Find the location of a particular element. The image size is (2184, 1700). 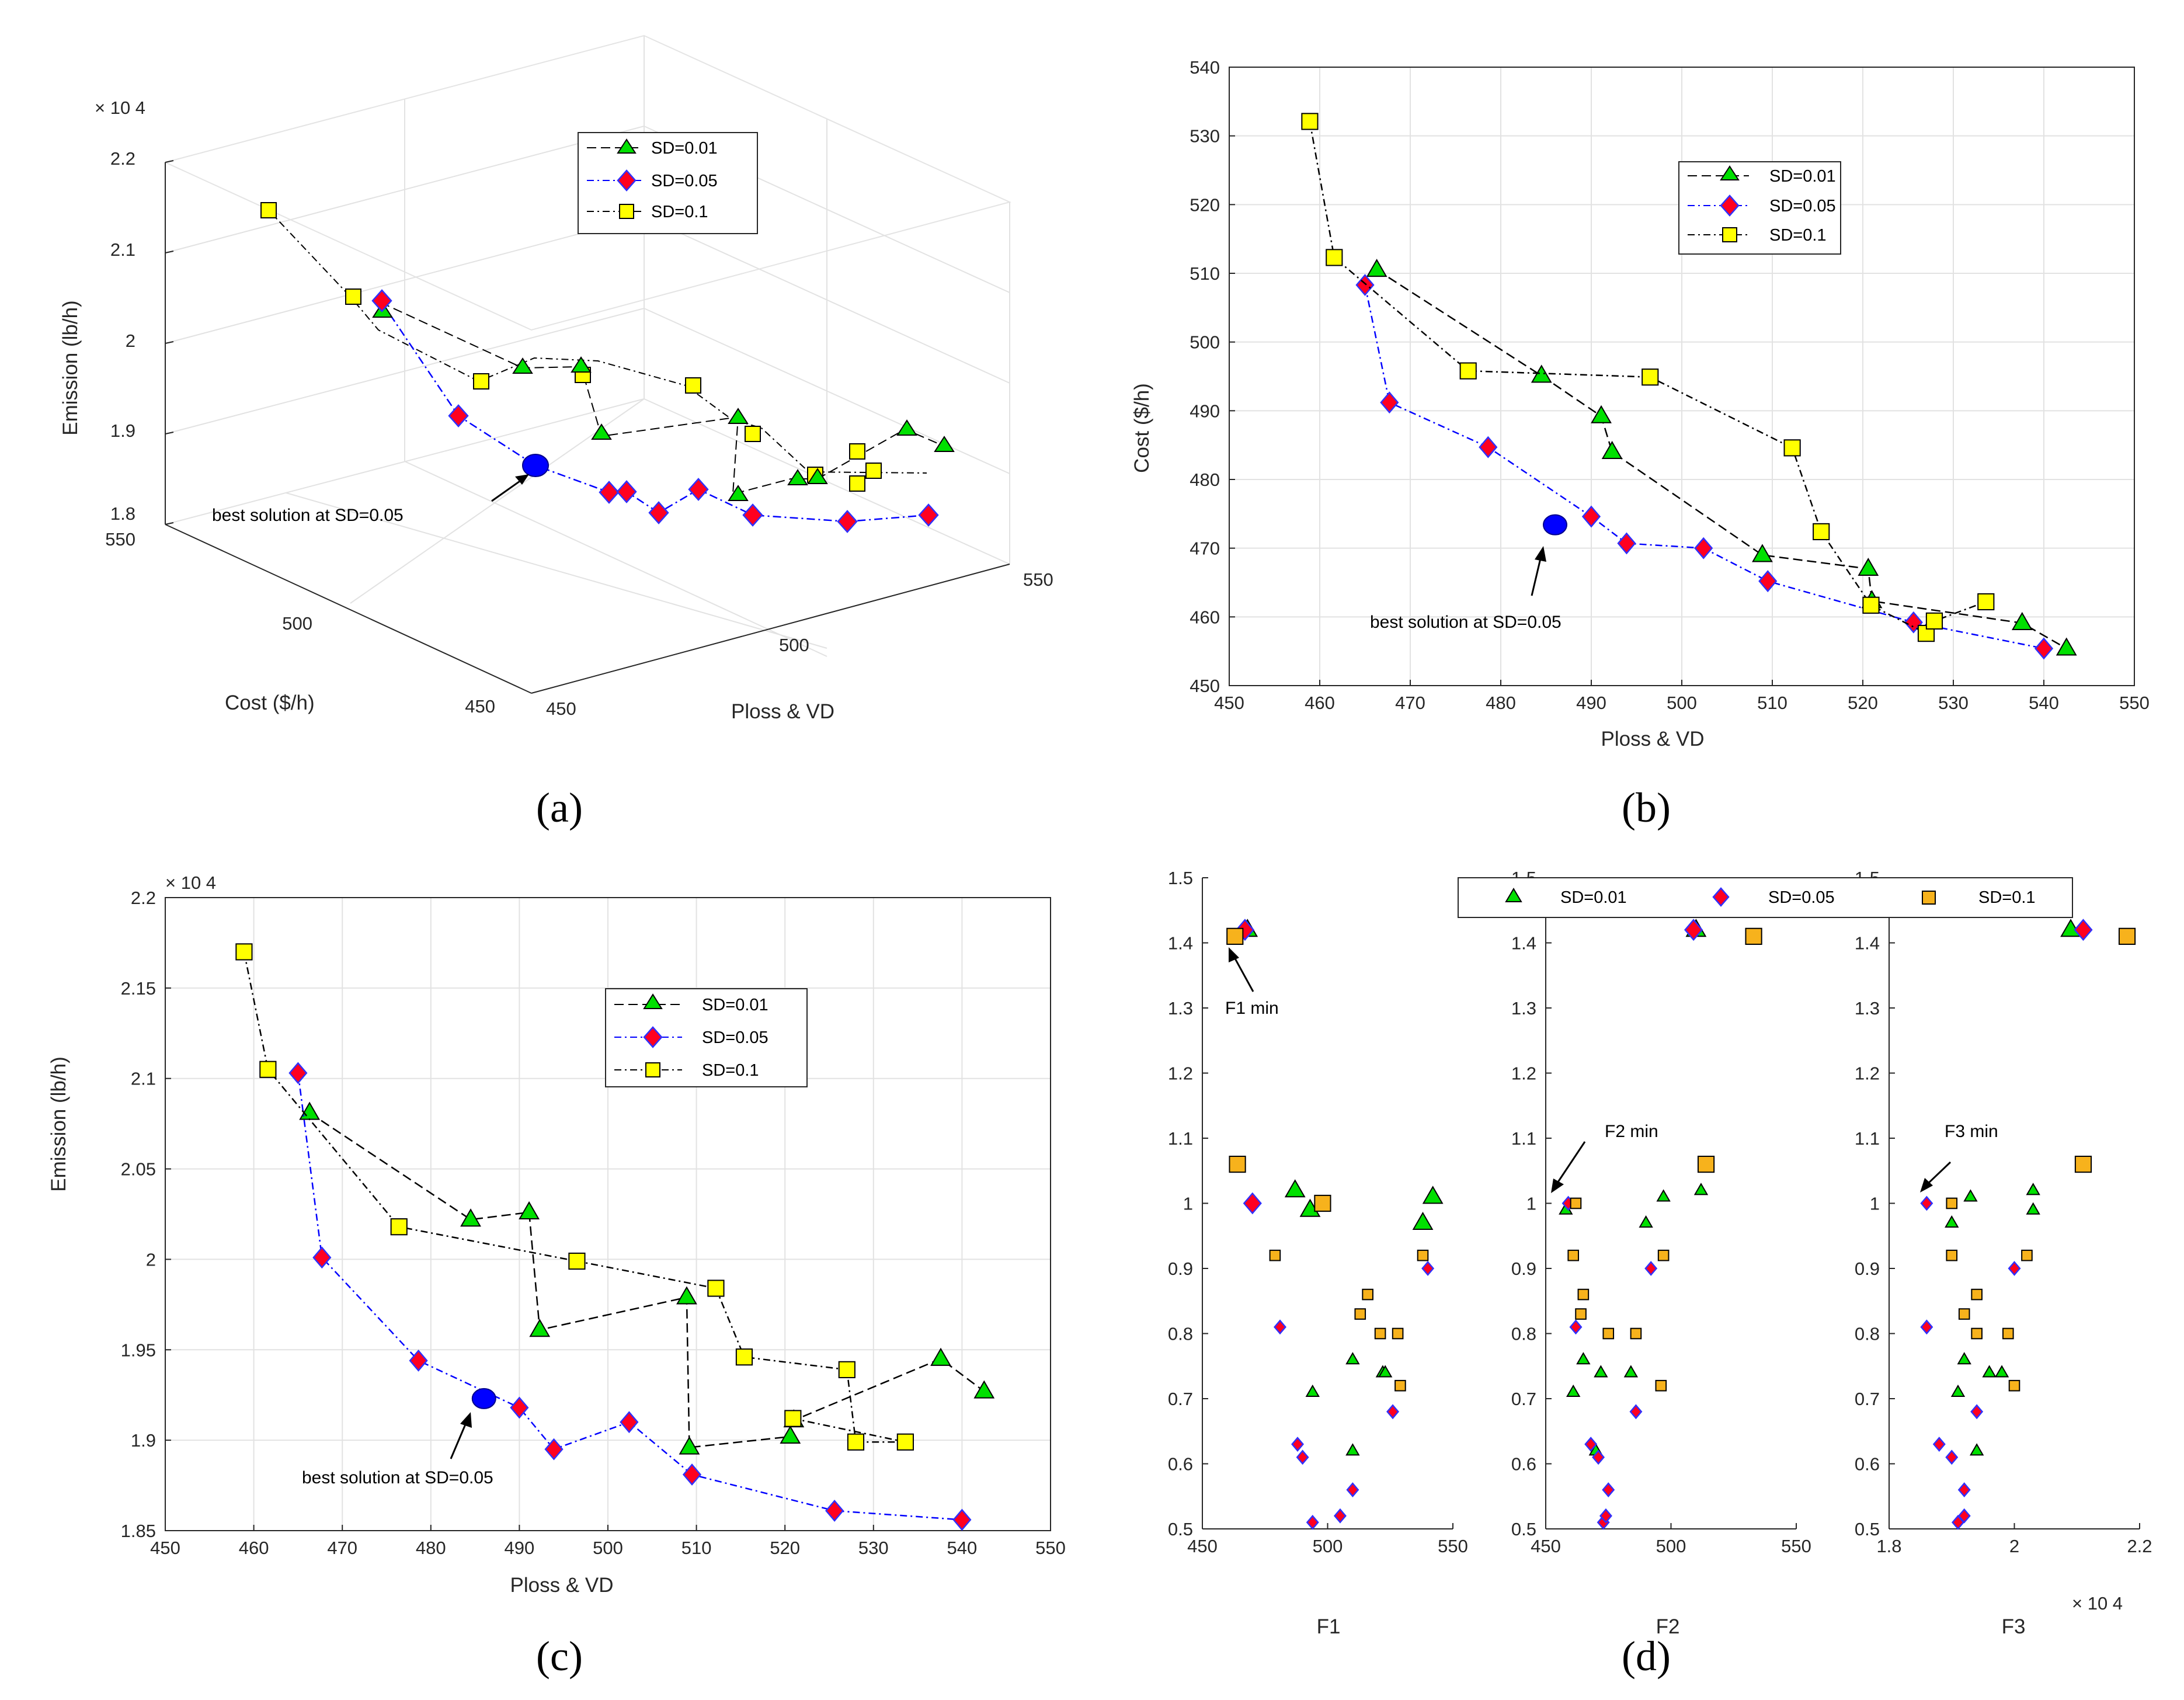

z-tick: 2.2 is located at coordinates (122, 159).